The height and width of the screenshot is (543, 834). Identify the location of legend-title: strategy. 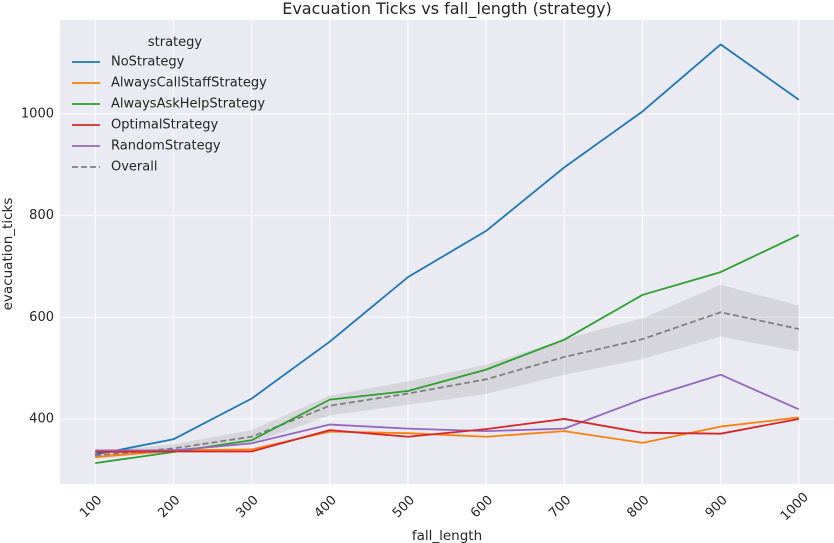
(175, 42).